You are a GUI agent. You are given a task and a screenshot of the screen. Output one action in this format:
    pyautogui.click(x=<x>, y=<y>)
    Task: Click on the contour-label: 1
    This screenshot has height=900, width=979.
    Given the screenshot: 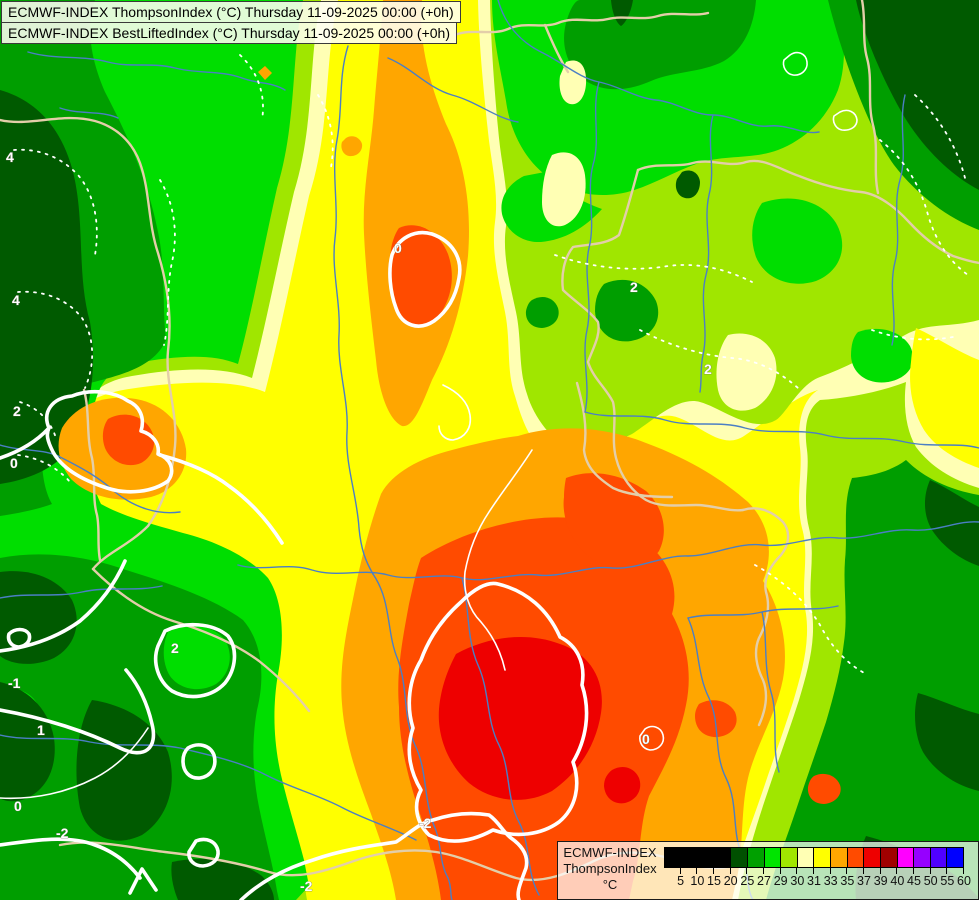 What is the action you would take?
    pyautogui.click(x=41, y=730)
    